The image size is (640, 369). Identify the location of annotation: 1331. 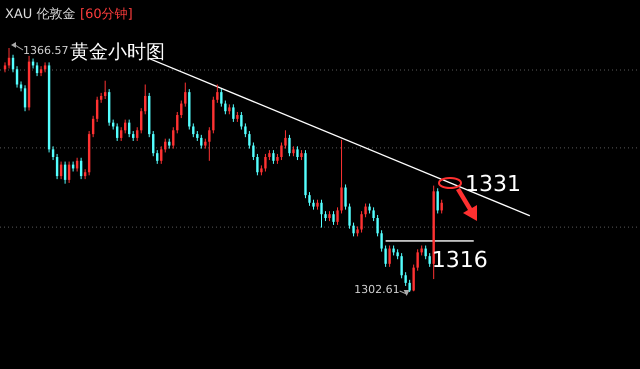
(493, 184).